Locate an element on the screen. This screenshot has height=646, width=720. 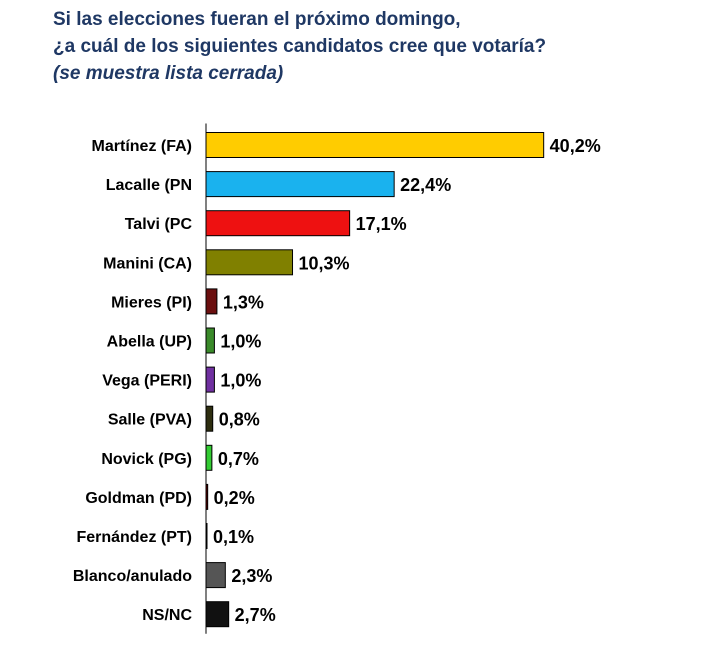
value-label-4: 1,3% is located at coordinates (243, 302).